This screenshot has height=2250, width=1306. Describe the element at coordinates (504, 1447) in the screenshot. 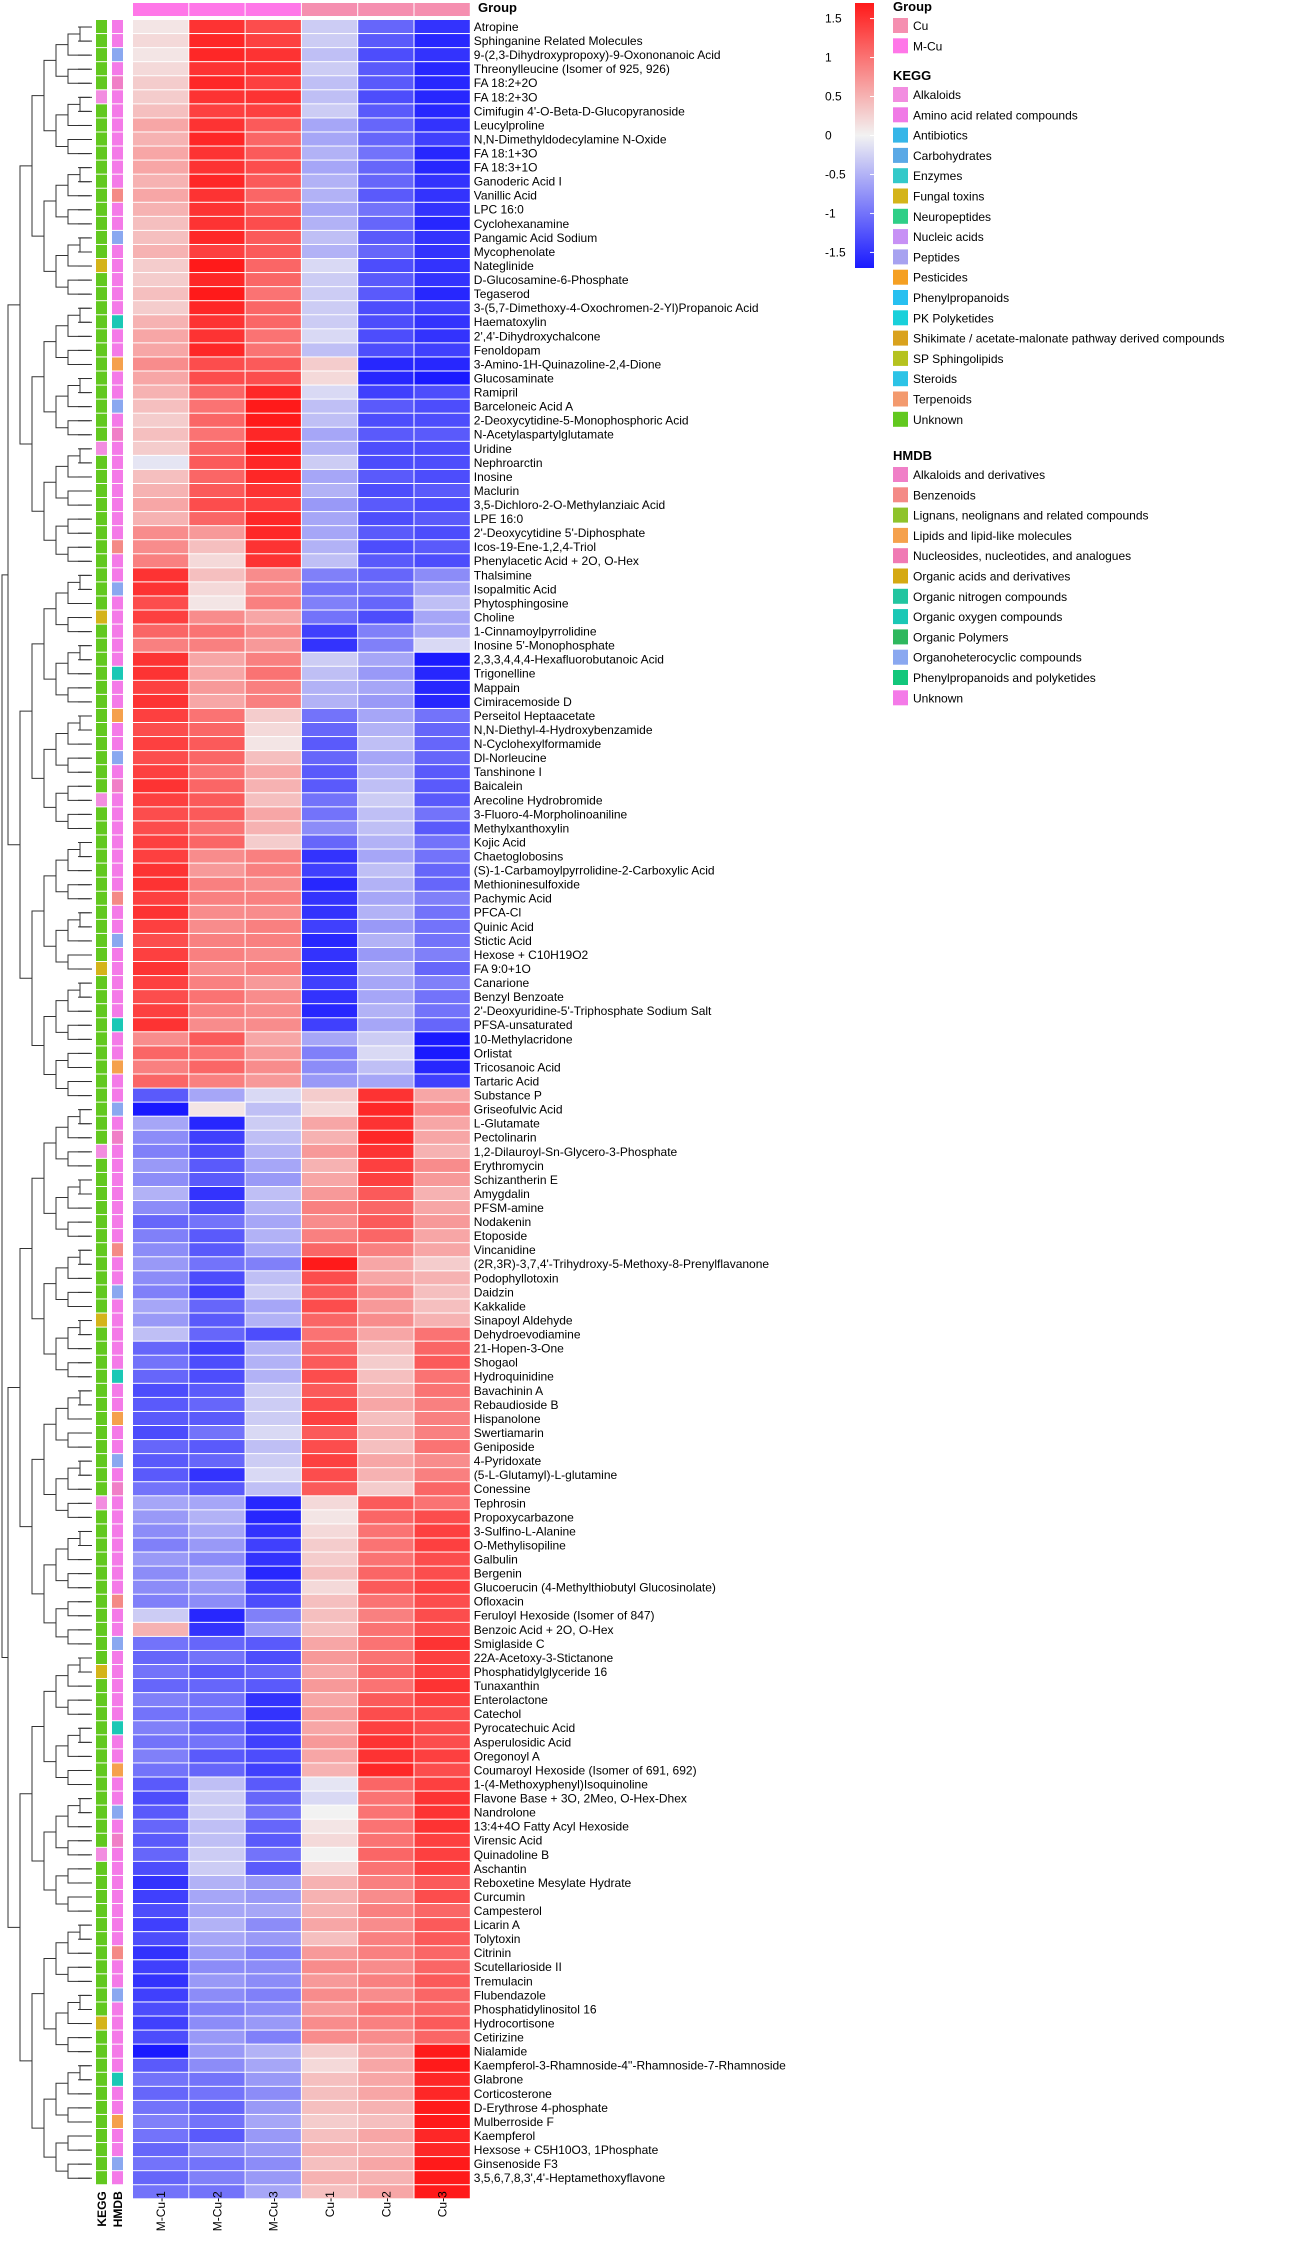

I see `row-label: Geniposide` at that location.